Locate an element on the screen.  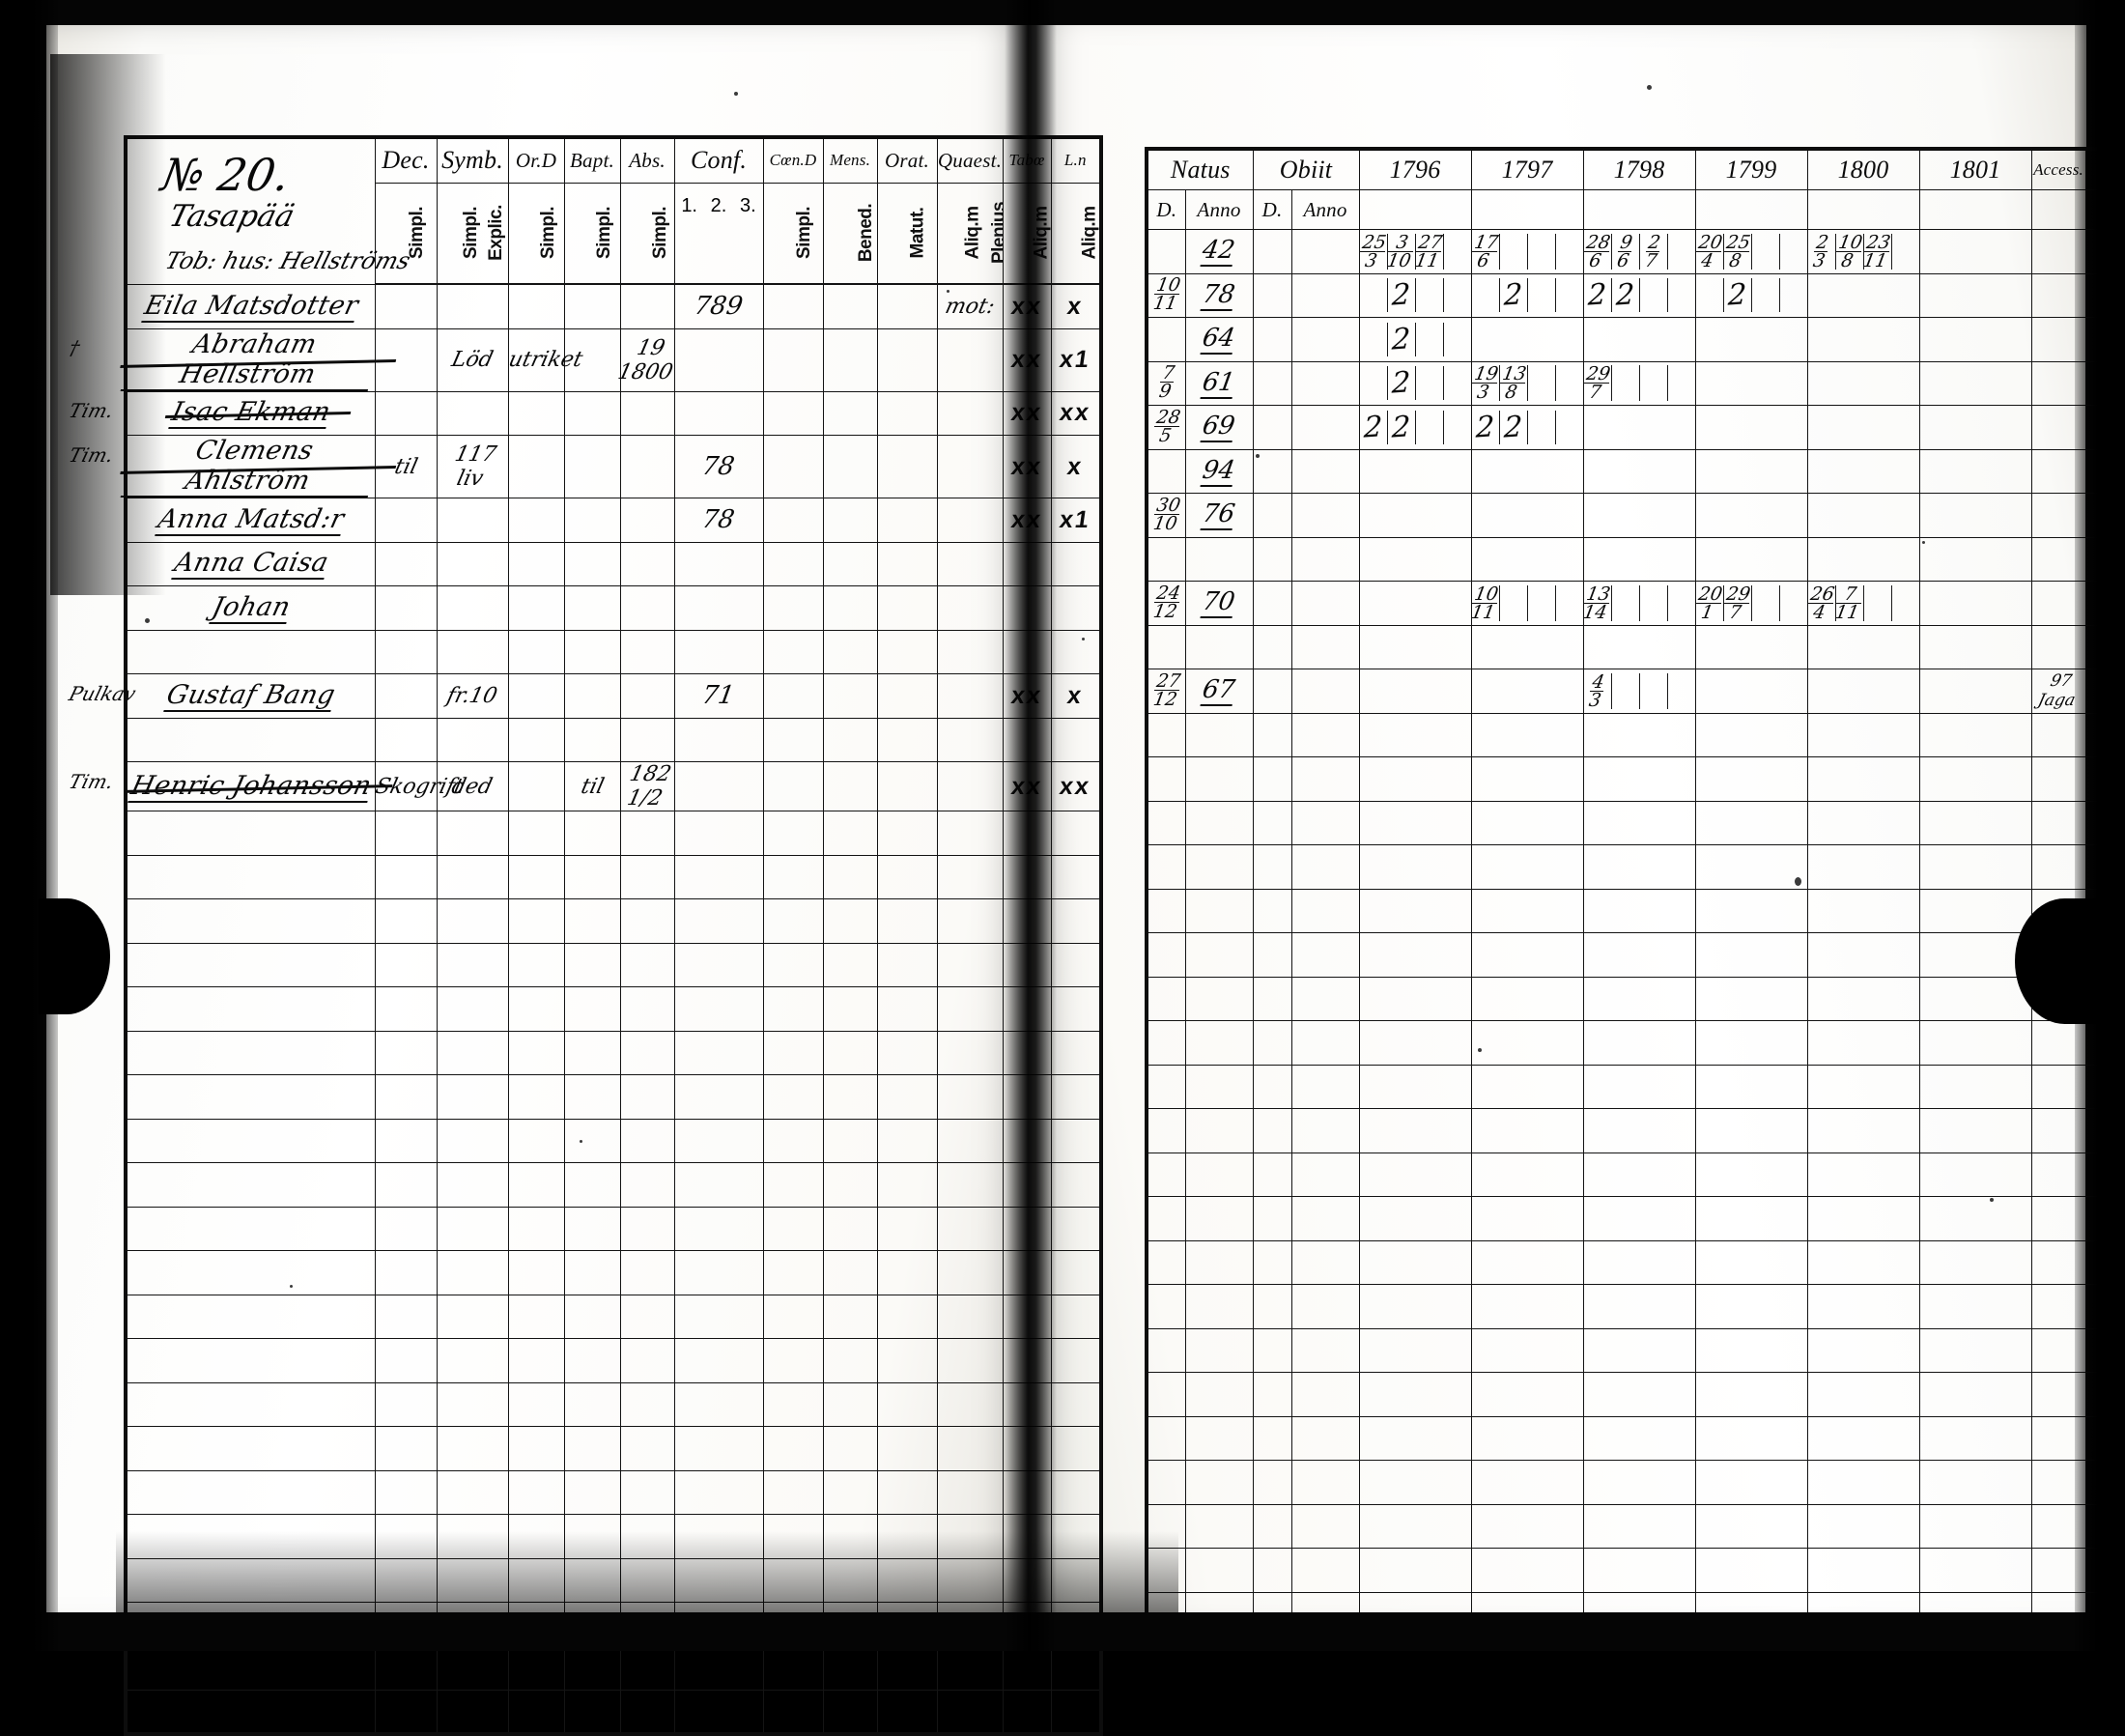
table-row: Anna Caisa is located at coordinates (614, 564).